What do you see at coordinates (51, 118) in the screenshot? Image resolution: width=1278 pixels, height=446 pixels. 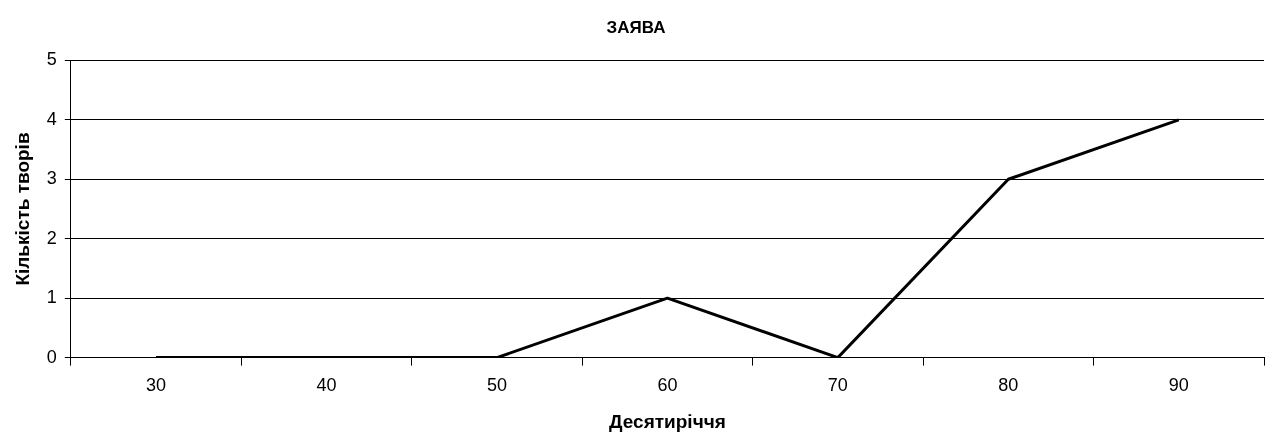 I see `y-tick-label: 4` at bounding box center [51, 118].